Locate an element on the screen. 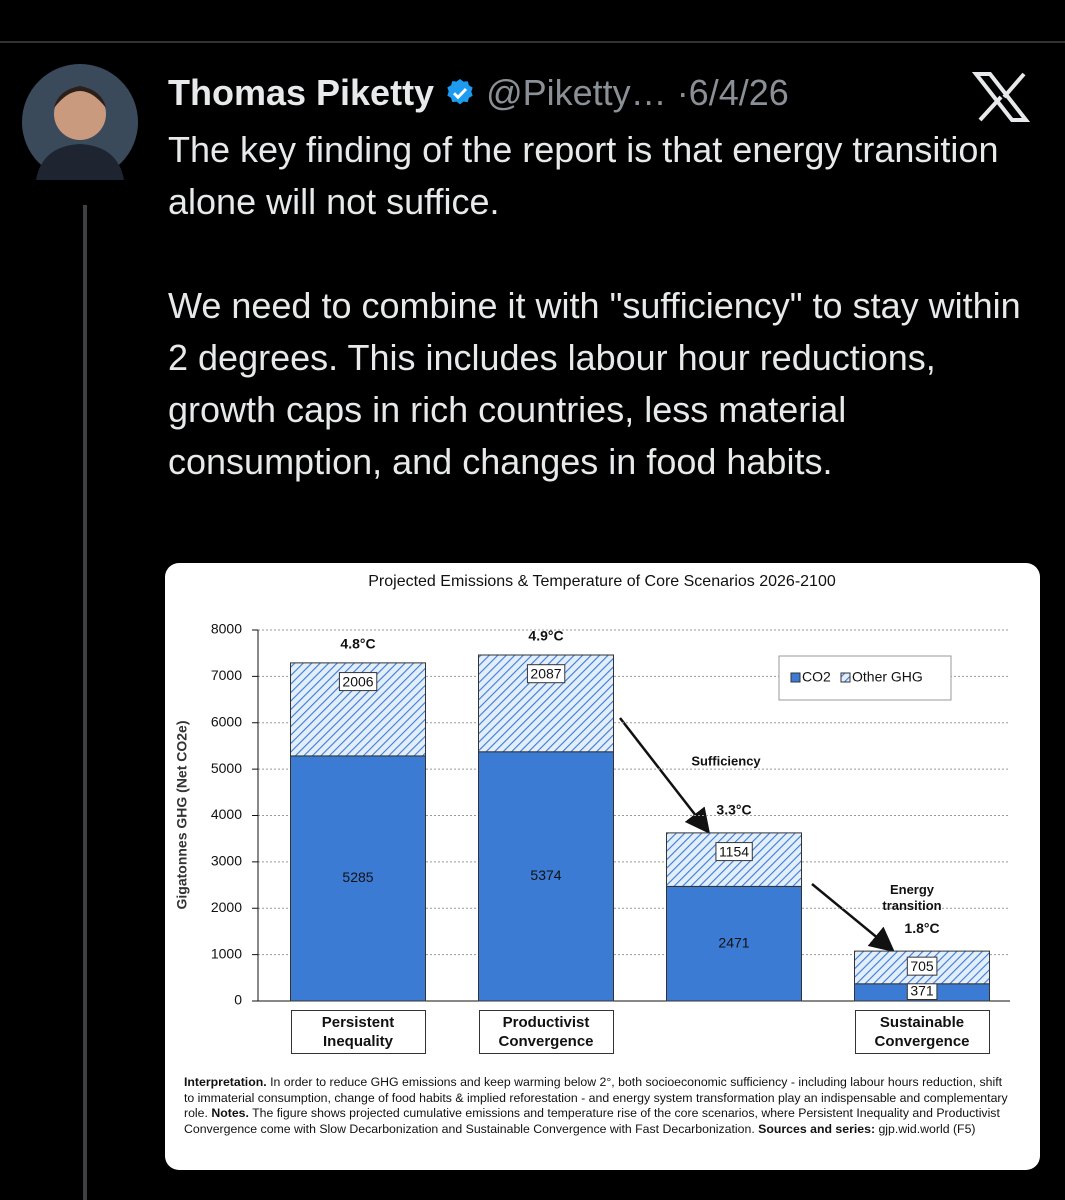 The image size is (1065, 1200). y-tick-label: 3000 is located at coordinates (226, 861).